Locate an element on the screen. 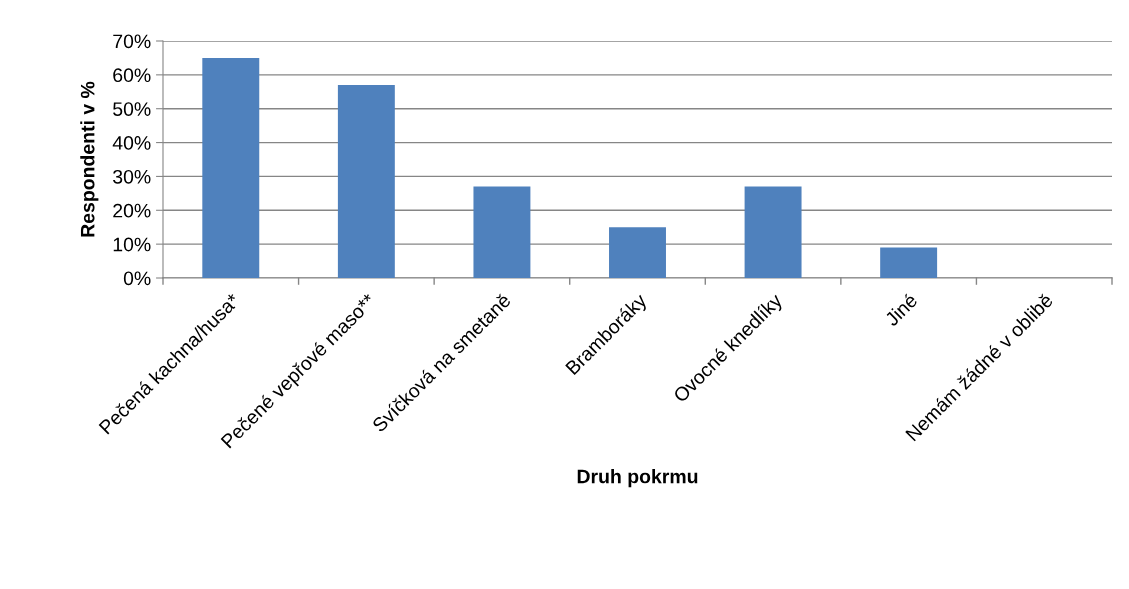 This screenshot has width=1129, height=589. y-tick-label: 60% is located at coordinates (132, 75).